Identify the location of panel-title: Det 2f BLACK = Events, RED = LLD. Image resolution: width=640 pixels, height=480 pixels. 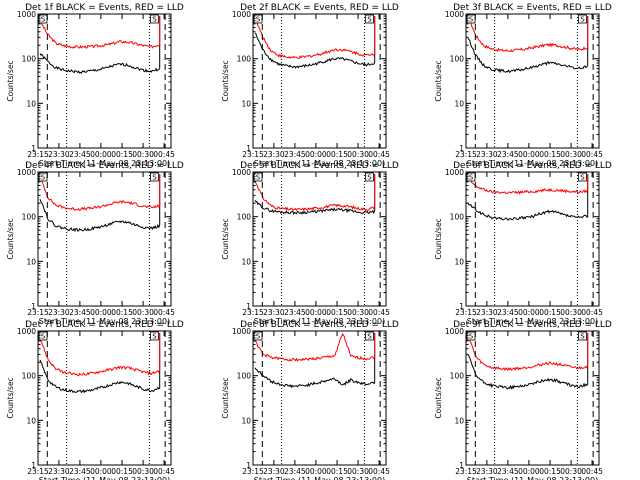
(319, 8).